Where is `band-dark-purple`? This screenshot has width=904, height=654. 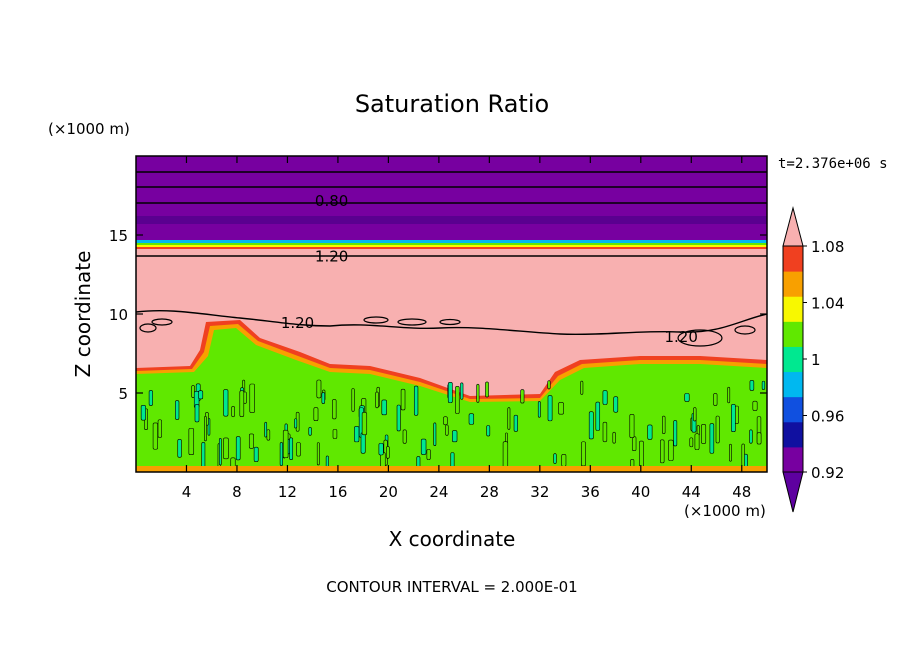 band-dark-purple is located at coordinates (451, 220).